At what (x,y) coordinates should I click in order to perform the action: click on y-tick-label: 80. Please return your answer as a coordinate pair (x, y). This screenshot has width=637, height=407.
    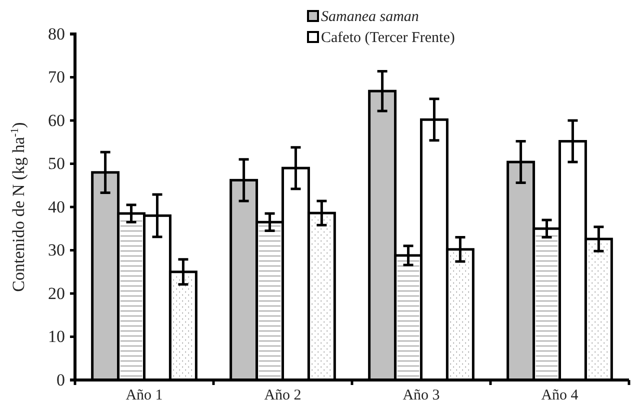
    Looking at the image, I should click on (56, 34).